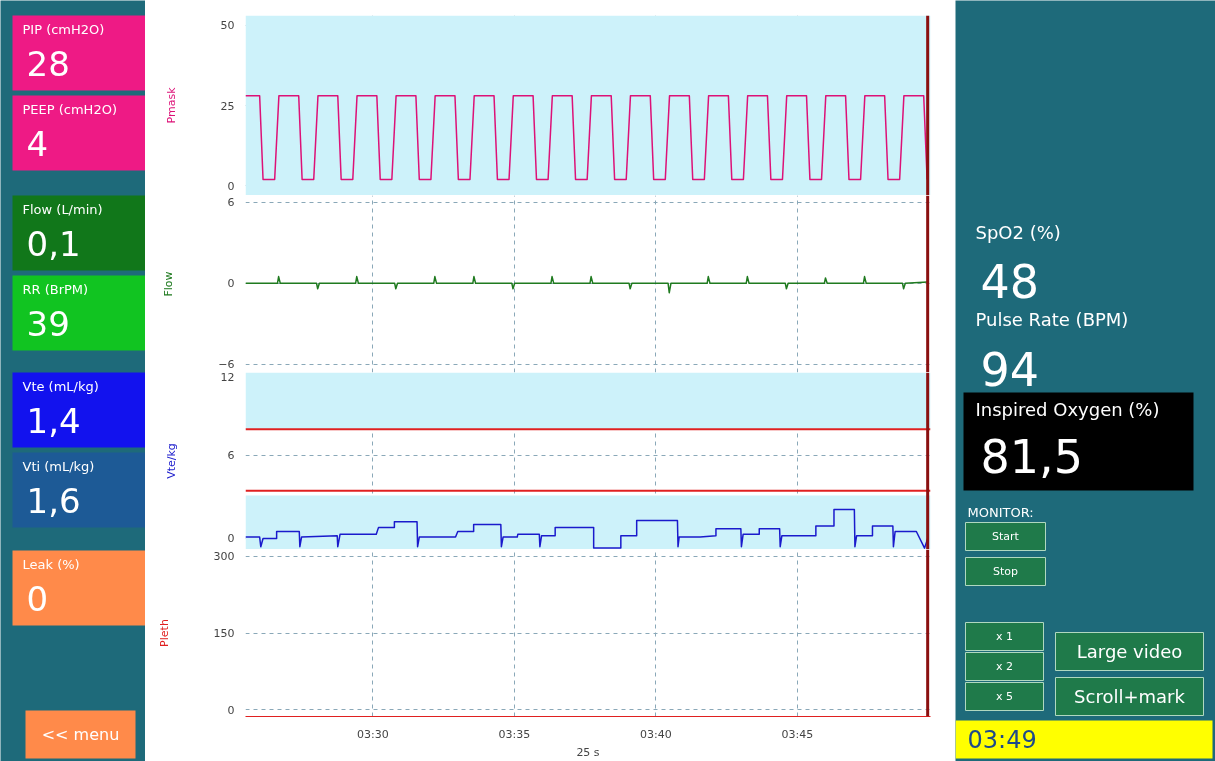 This screenshot has height=761, width=1215. What do you see at coordinates (656, 734) in the screenshot?
I see `x-tick-label: 03:40` at bounding box center [656, 734].